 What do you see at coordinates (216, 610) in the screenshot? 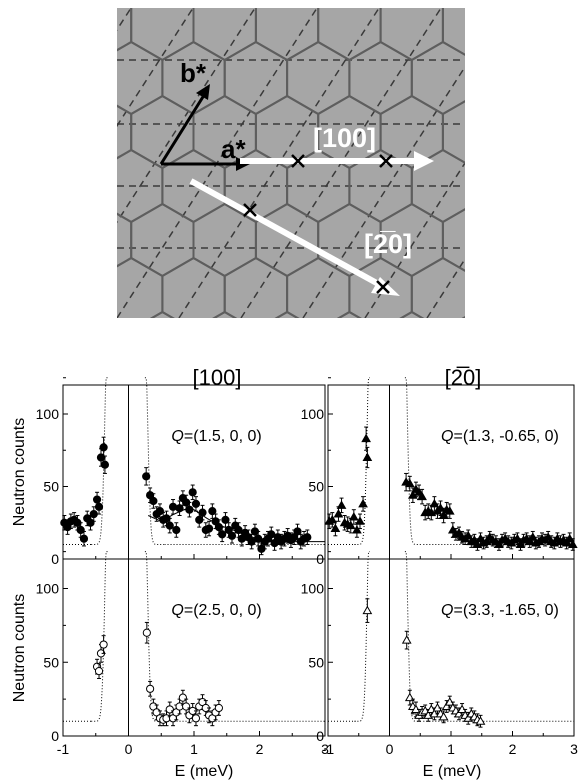
I see `q-annotation: Q=(2.5, 0, 0)` at bounding box center [216, 610].